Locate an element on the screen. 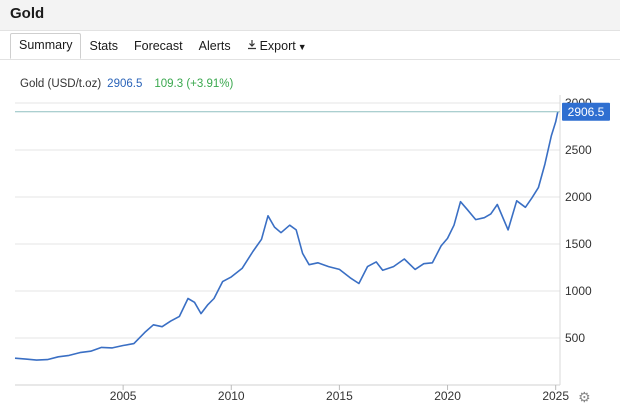 The image size is (620, 410). tab-label: Forecast is located at coordinates (158, 46).